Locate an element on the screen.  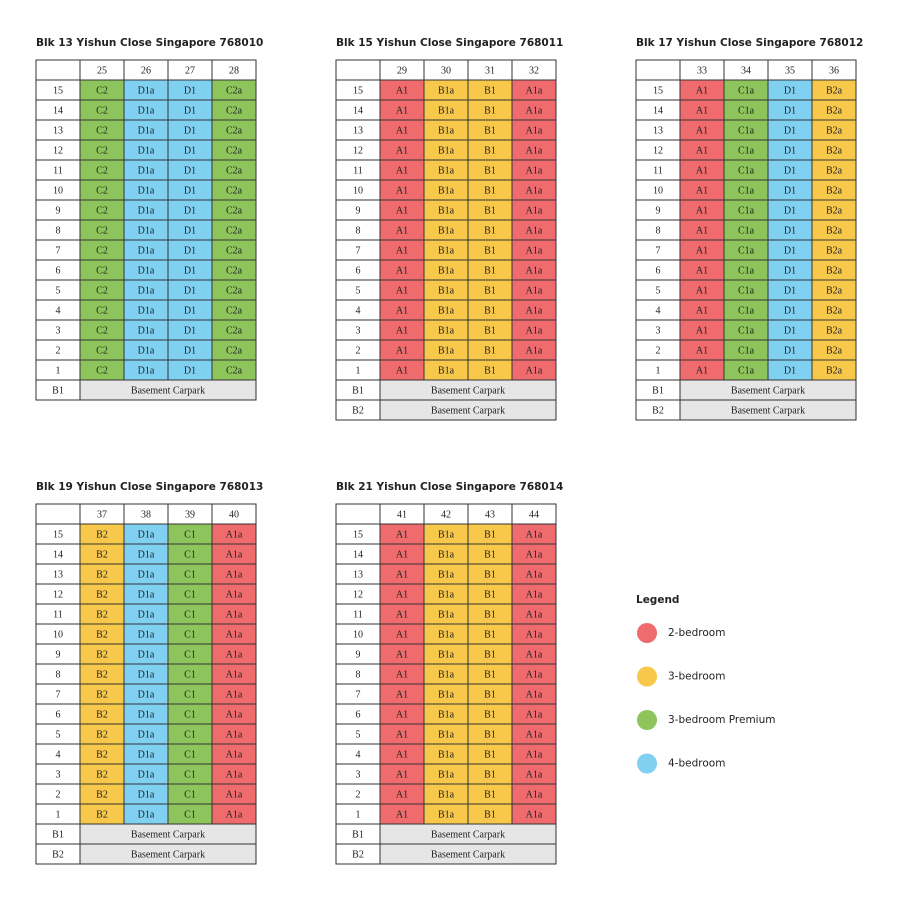
unit-type: B1 is located at coordinates (490, 270).